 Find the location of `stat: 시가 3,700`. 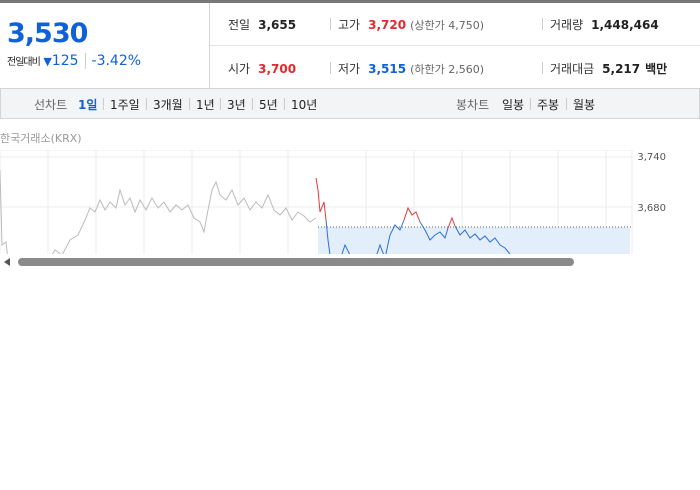

stat: 시가 3,700 is located at coordinates (262, 68).